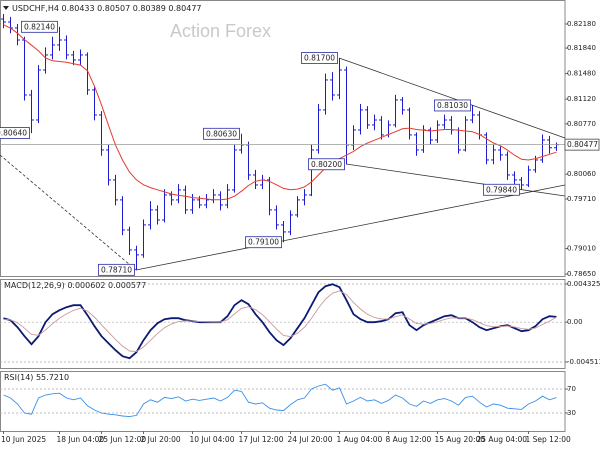  I want to click on rsi-value: 55.7210, so click(52, 377).